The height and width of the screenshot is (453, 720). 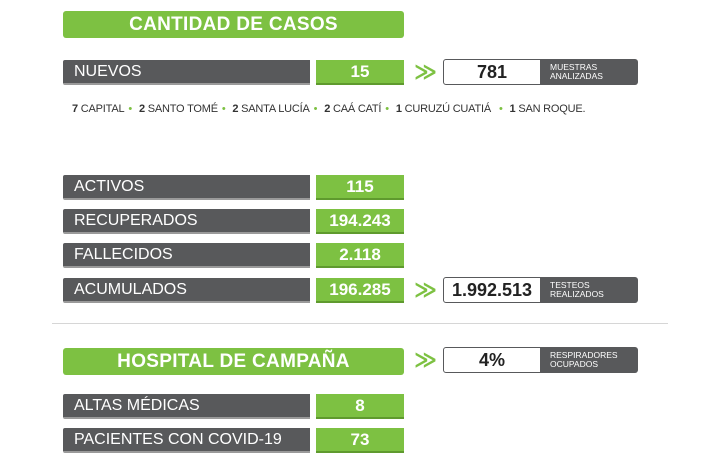 What do you see at coordinates (574, 364) in the screenshot?
I see `respiradores-caption-line2: OCUPADOS` at bounding box center [574, 364].